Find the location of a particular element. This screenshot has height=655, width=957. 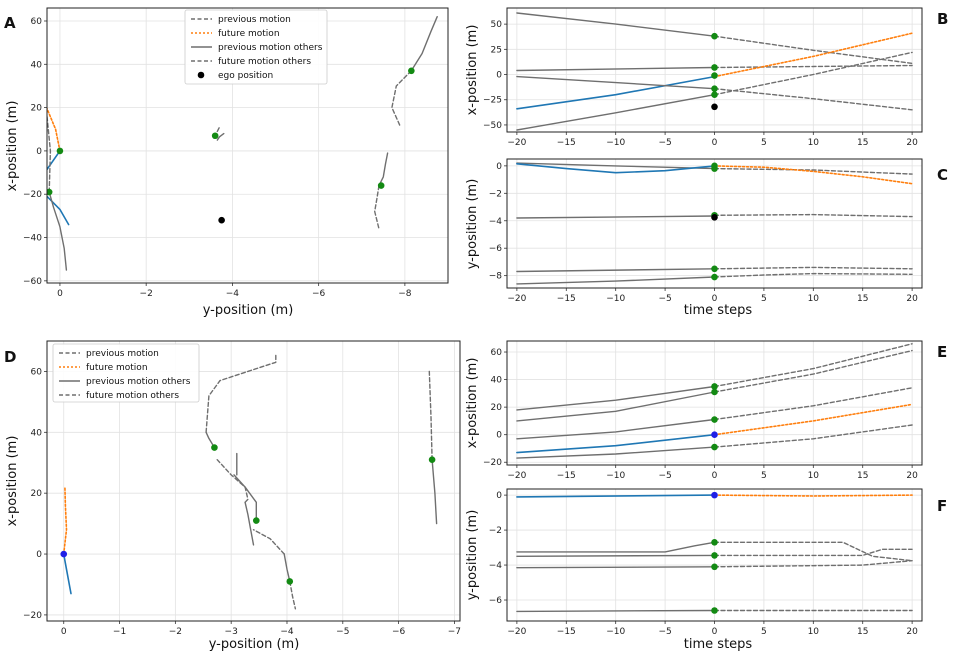

x-tick-label: 10 is located at coordinates (814, 143).